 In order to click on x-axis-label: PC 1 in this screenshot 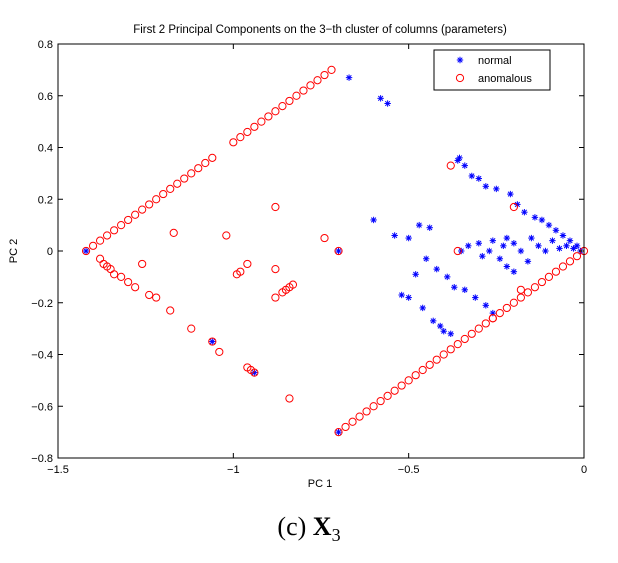, I will do `click(320, 484)`.